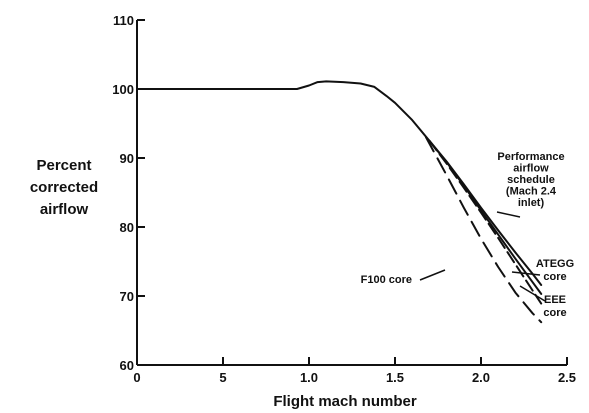  What do you see at coordinates (531, 169) in the screenshot?
I see `annotation-performance-airflow-schedule-line: airflow` at bounding box center [531, 169].